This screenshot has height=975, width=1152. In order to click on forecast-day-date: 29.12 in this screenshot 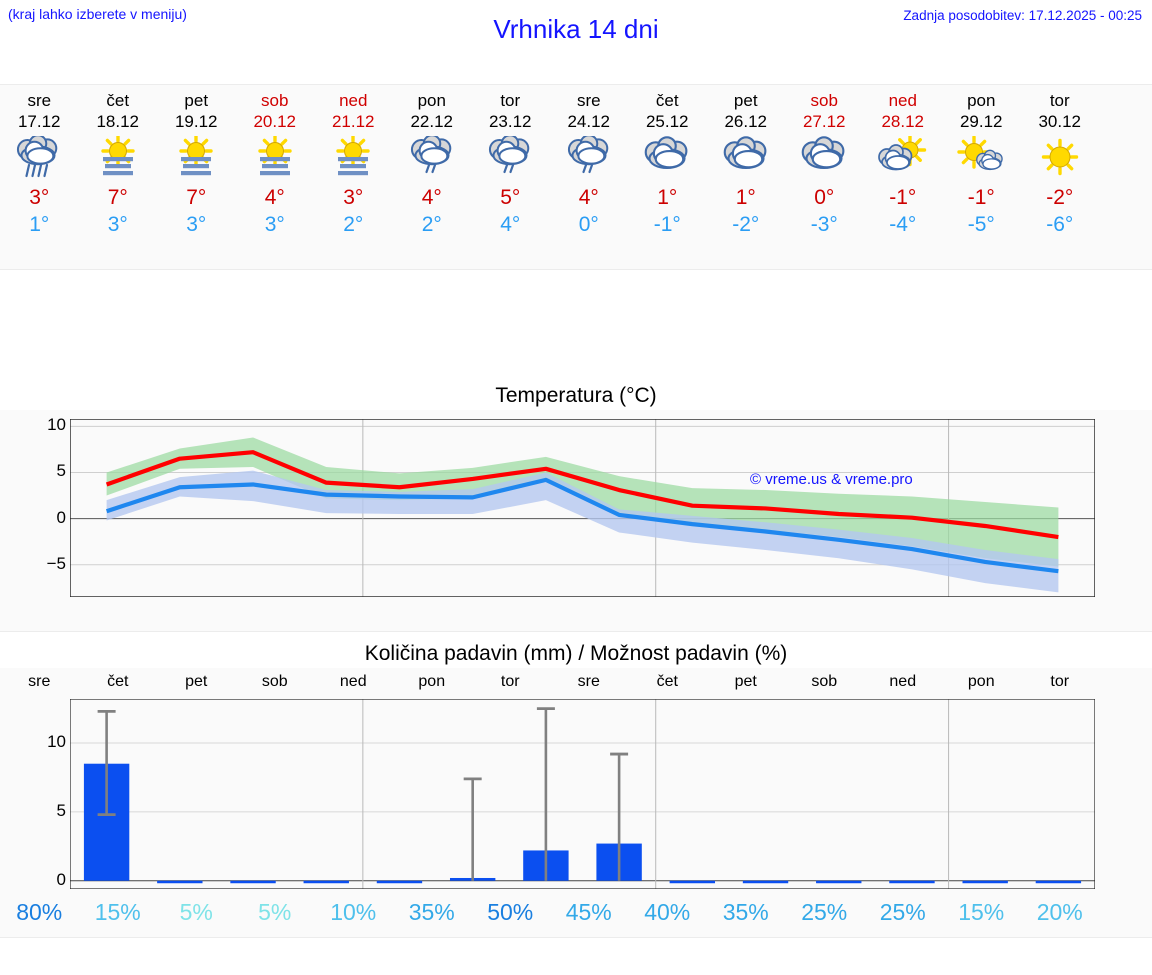, I will do `click(981, 121)`.